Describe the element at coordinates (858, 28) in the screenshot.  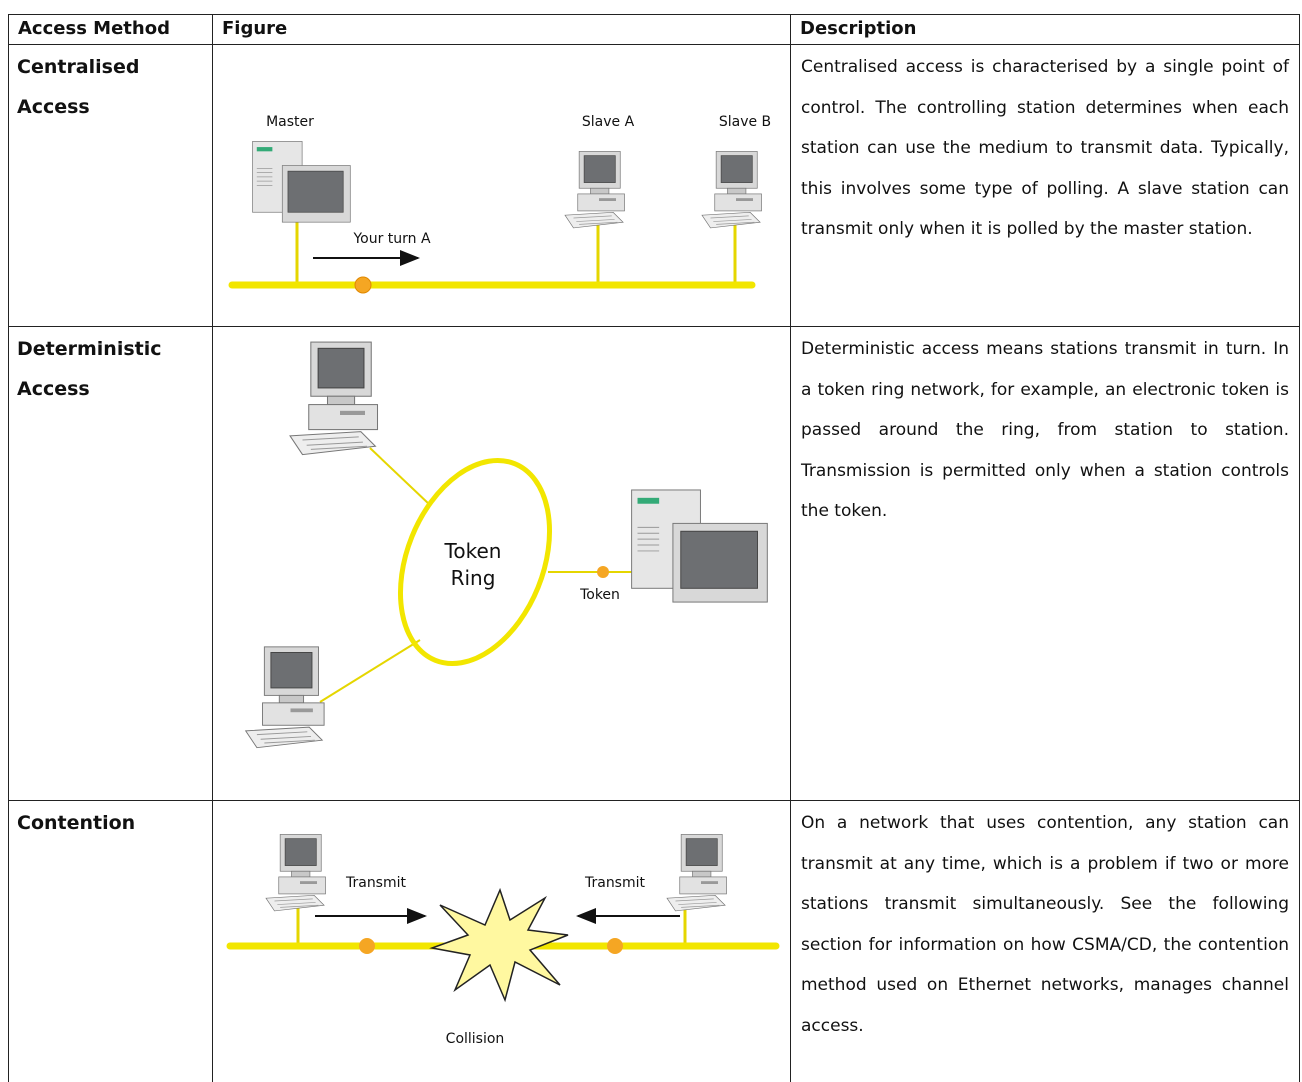
I see `header-text: Description` at that location.